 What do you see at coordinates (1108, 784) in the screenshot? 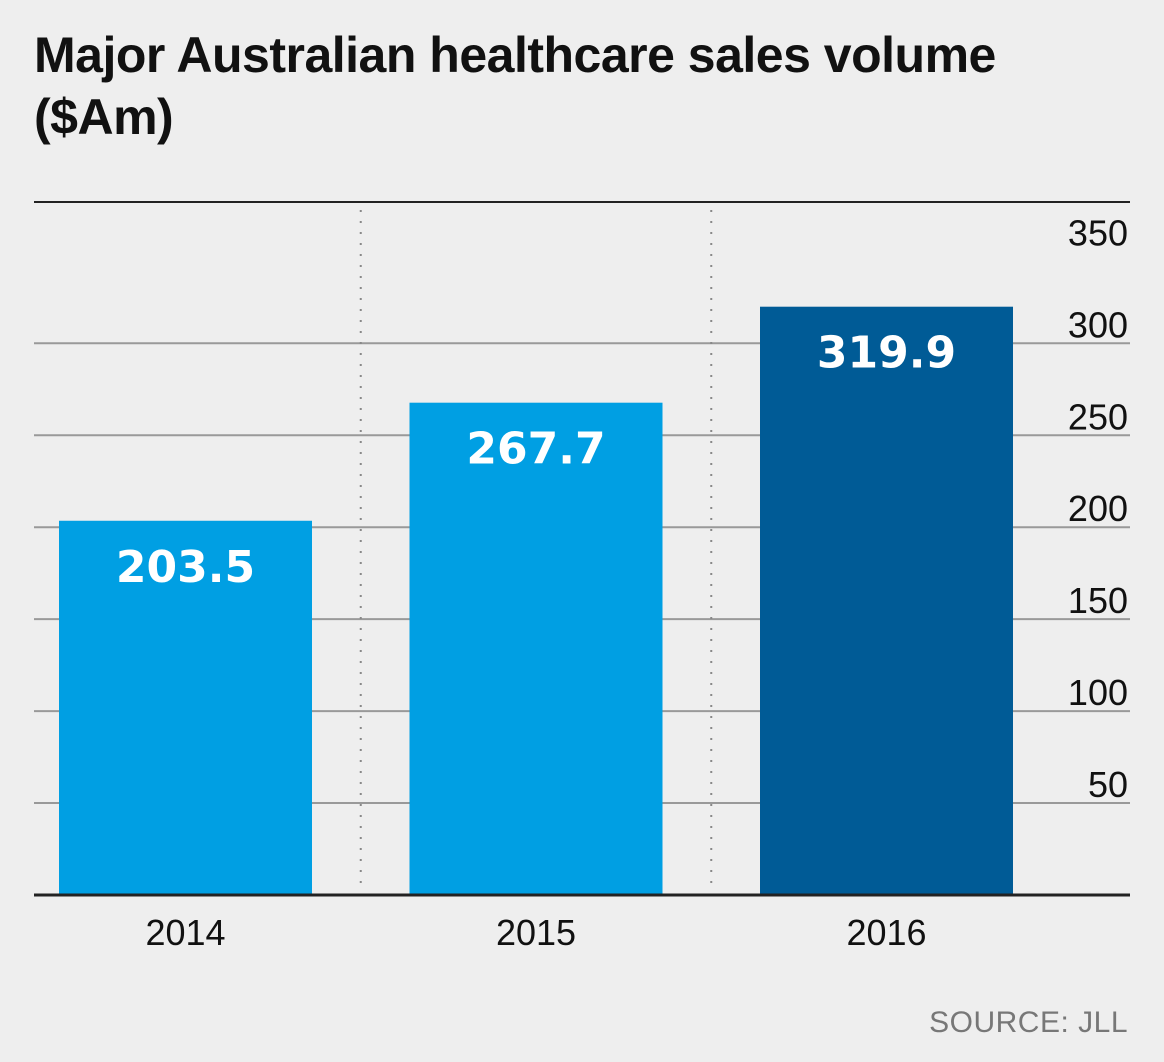
I see `y-tick-label: 50` at bounding box center [1108, 784].